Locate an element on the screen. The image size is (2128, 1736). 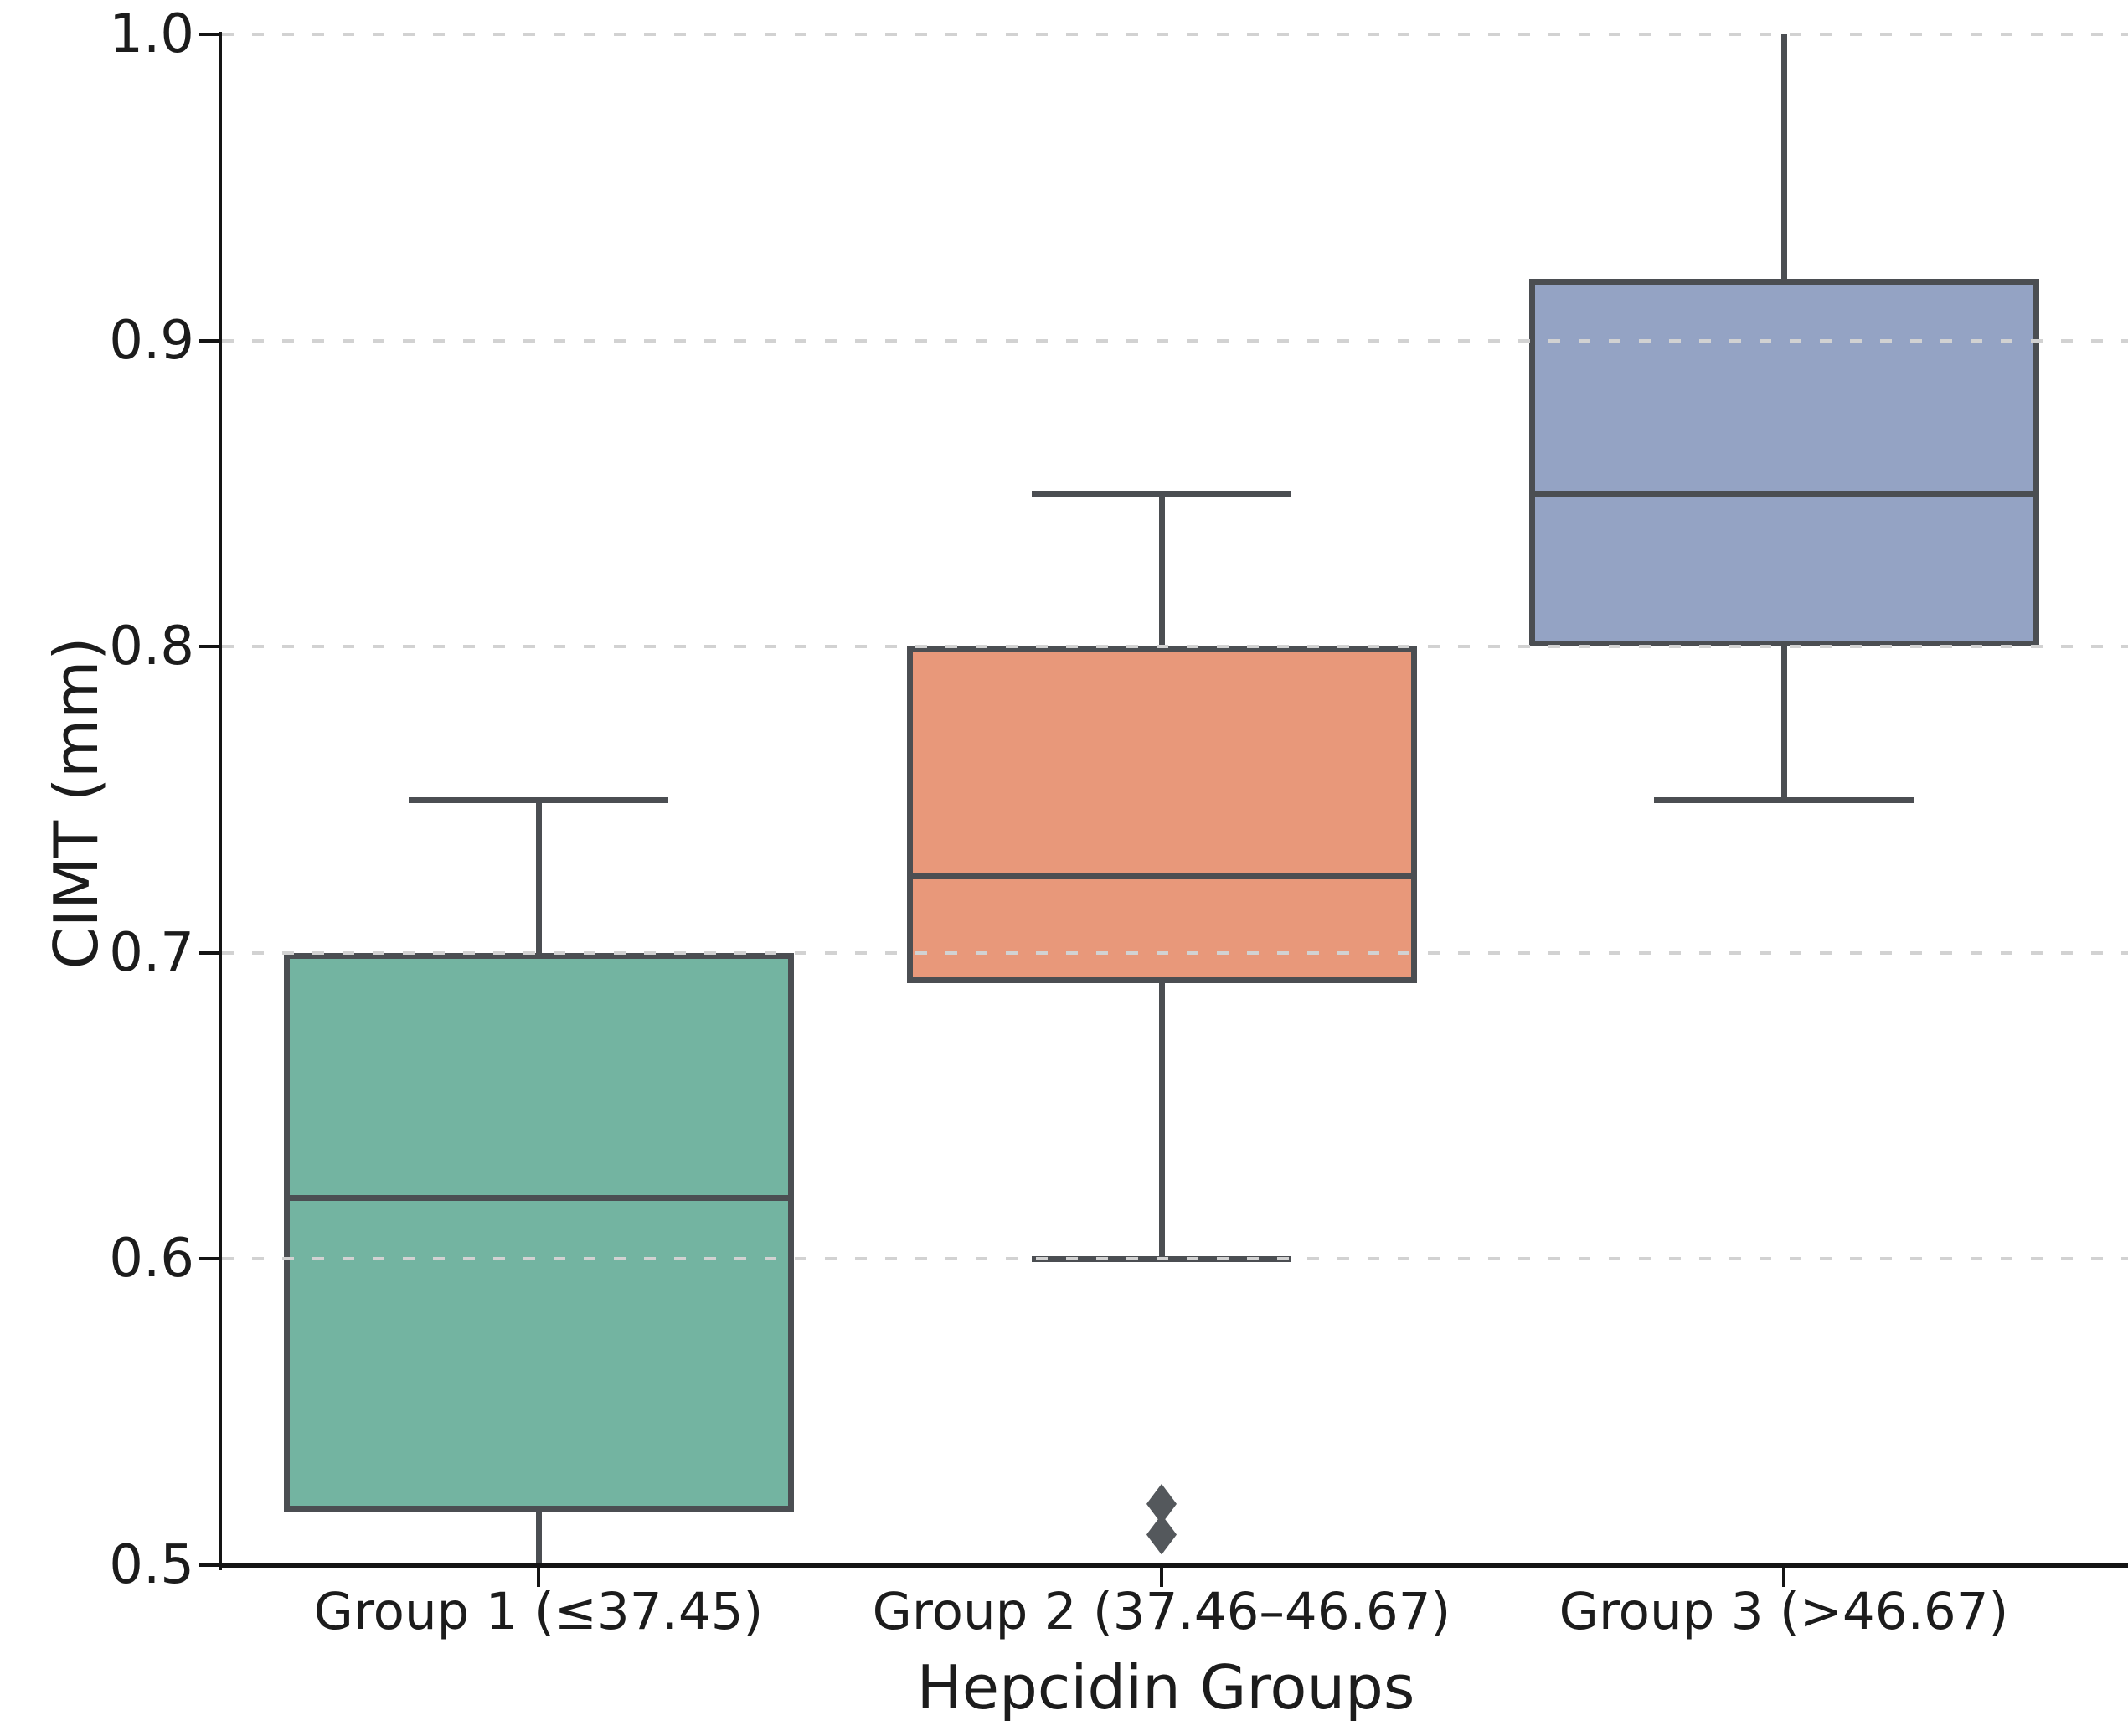
x-axis-label: Hepcidin Groups is located at coordinates (1165, 1687).